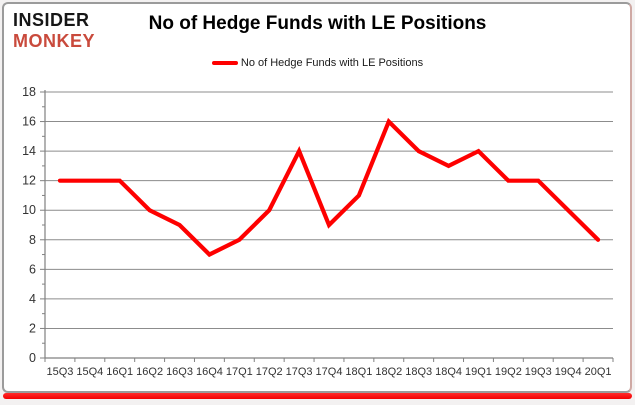 The height and width of the screenshot is (405, 635). What do you see at coordinates (149, 372) in the screenshot?
I see `x-tick-label: 16Q2` at bounding box center [149, 372].